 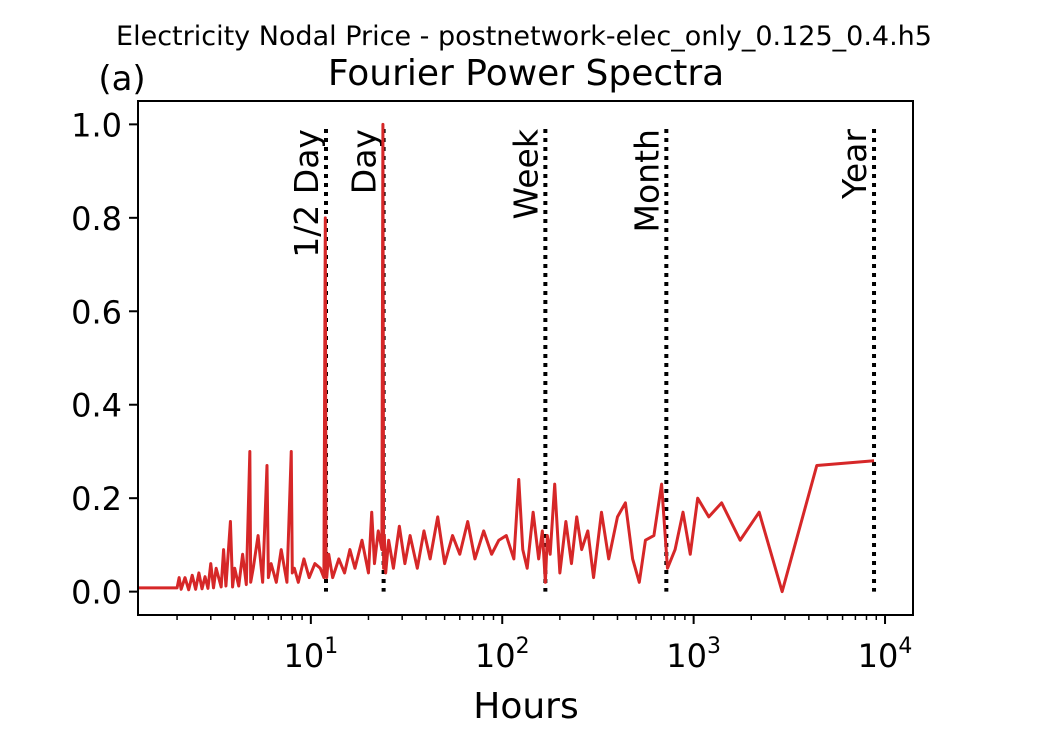 What do you see at coordinates (526, 73) in the screenshot?
I see `chart-title: Fourier Power Spectra` at bounding box center [526, 73].